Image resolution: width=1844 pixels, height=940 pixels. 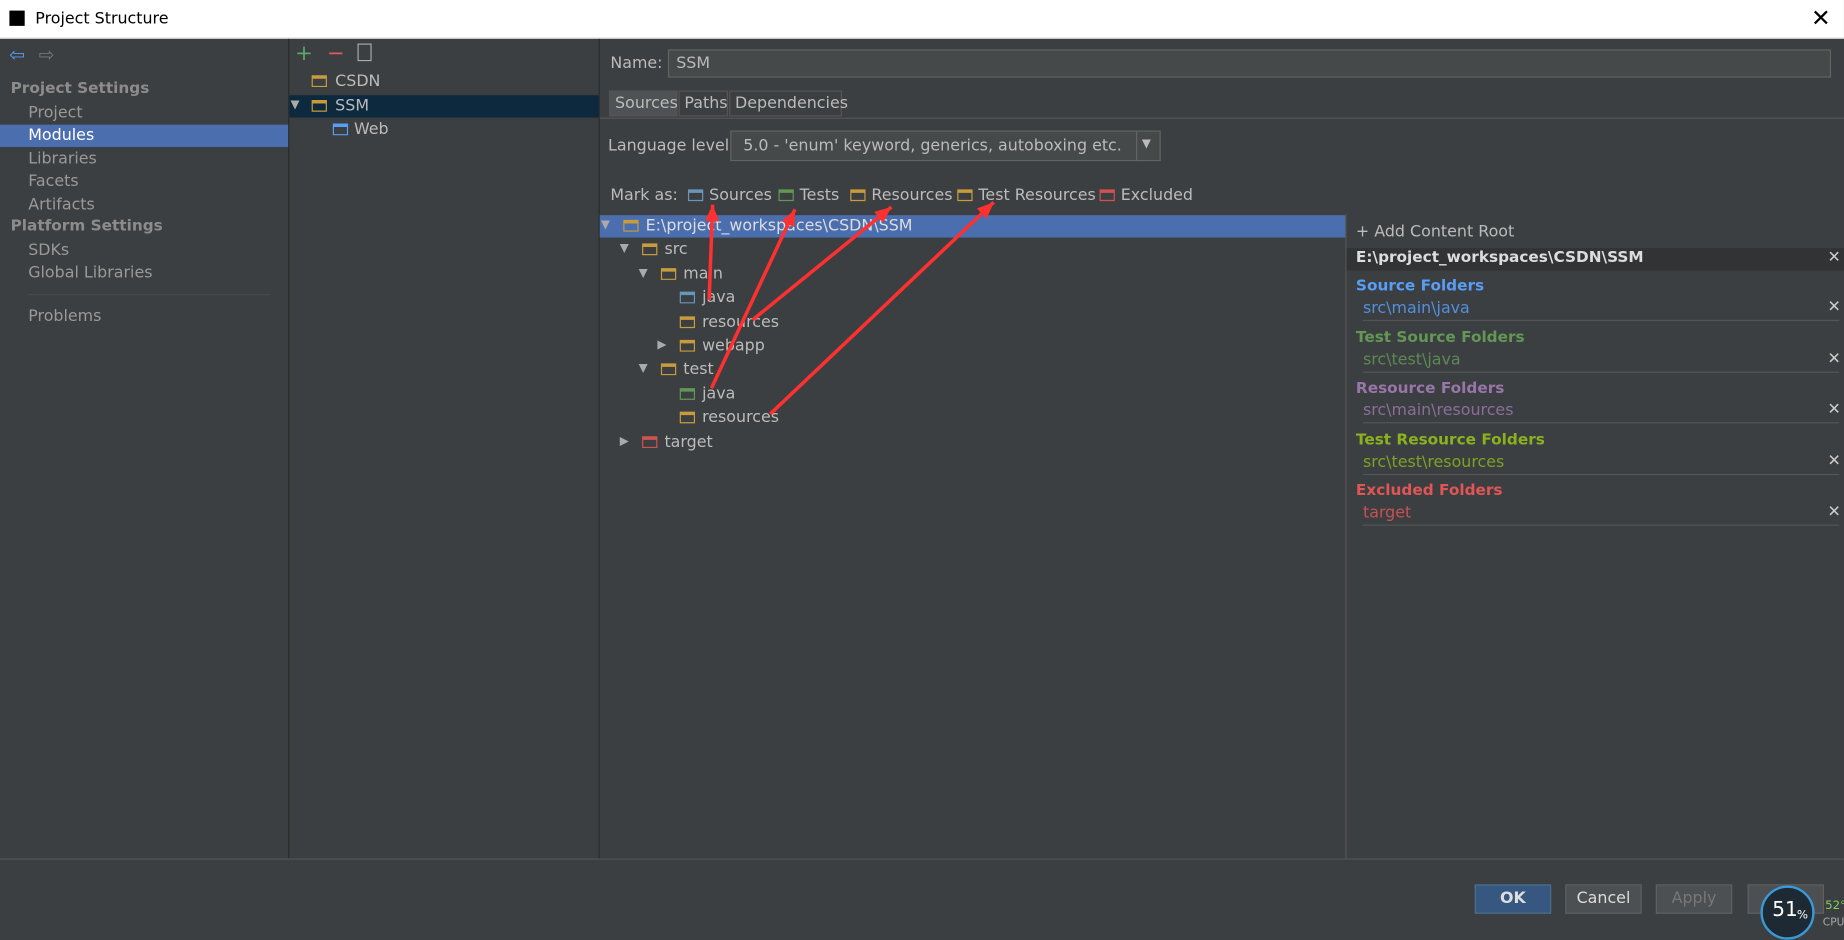 What do you see at coordinates (102, 19) in the screenshot?
I see `window-title: Project Structure` at bounding box center [102, 19].